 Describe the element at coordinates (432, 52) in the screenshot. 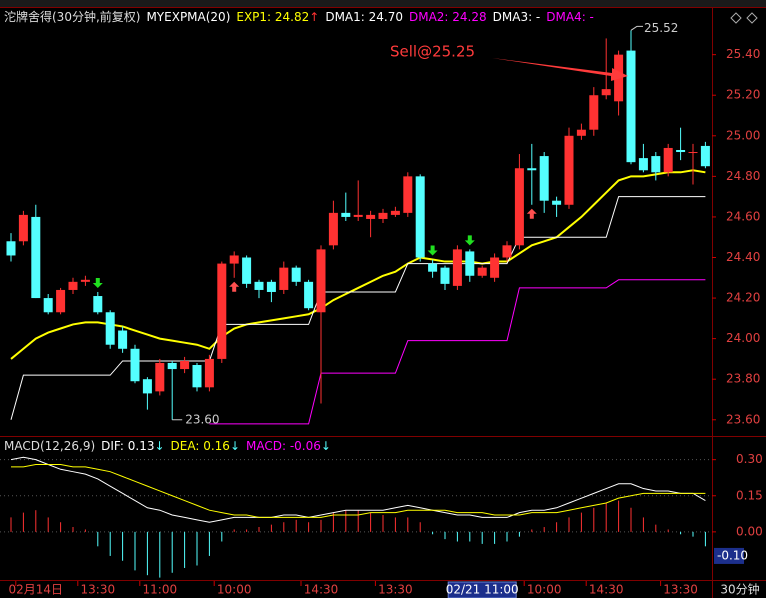

I see `annotation: Sell@25.25` at that location.